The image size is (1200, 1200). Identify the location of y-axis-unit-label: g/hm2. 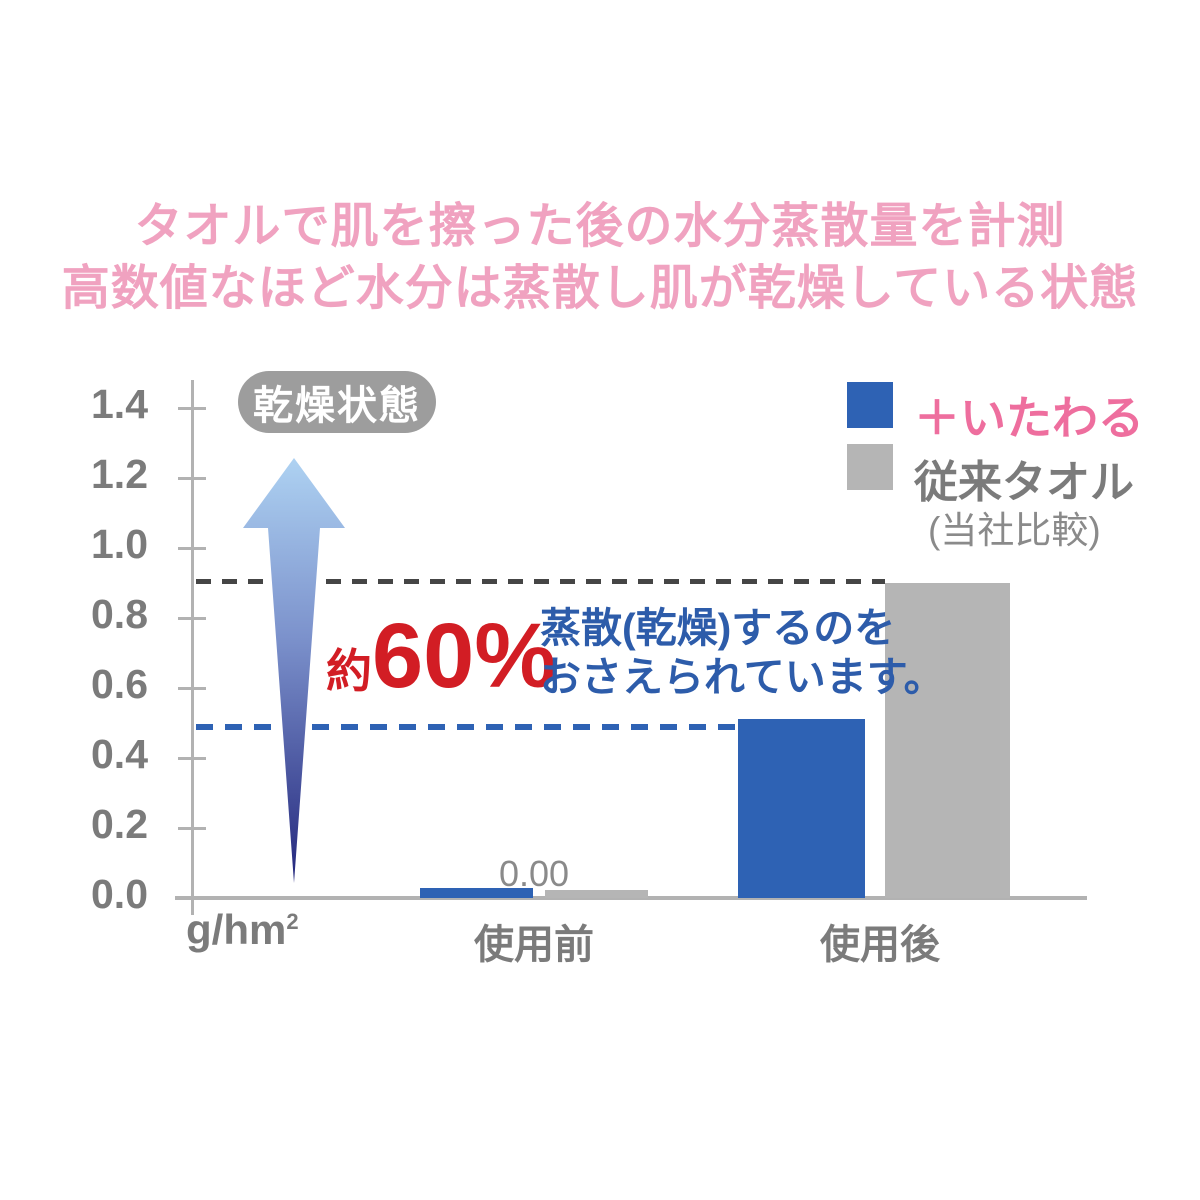
(242, 930).